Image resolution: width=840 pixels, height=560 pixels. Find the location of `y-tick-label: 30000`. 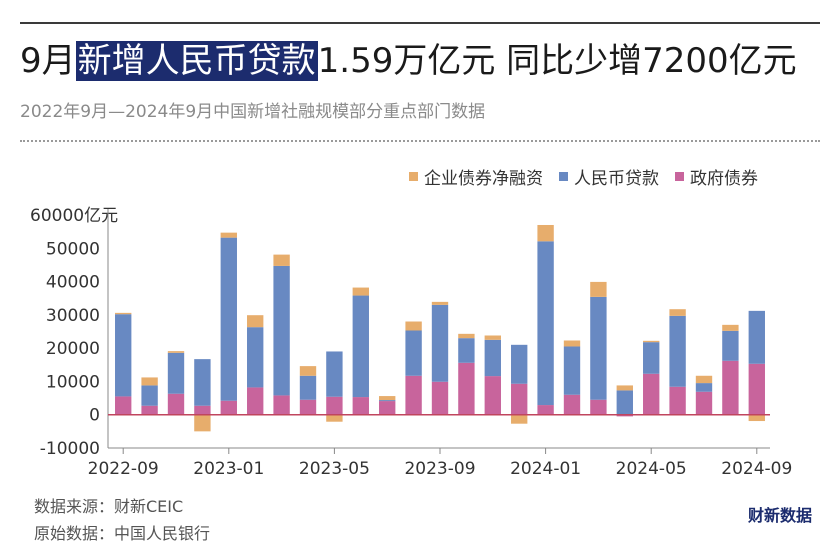

y-tick-label: 30000 is located at coordinates (73, 316).